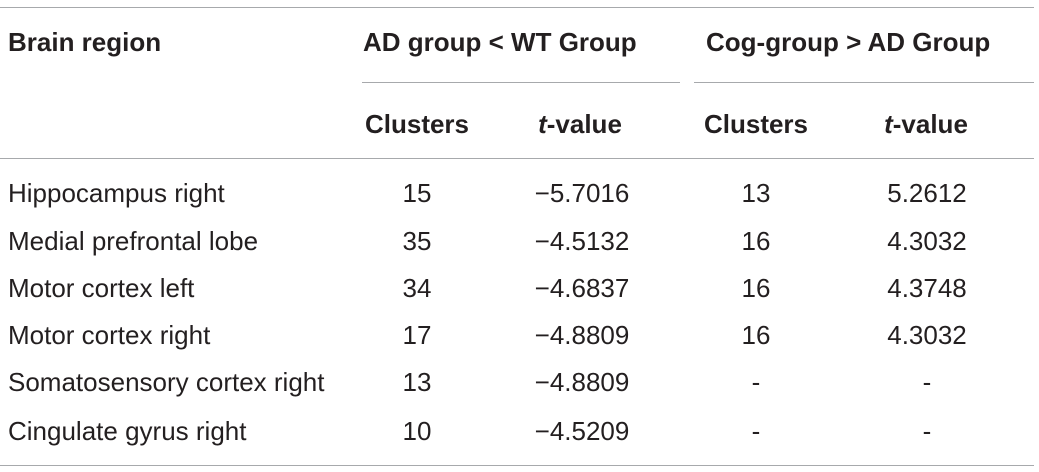 The height and width of the screenshot is (472, 1039). What do you see at coordinates (417, 431) in the screenshot?
I see `clusters-ad-cell: 10` at bounding box center [417, 431].